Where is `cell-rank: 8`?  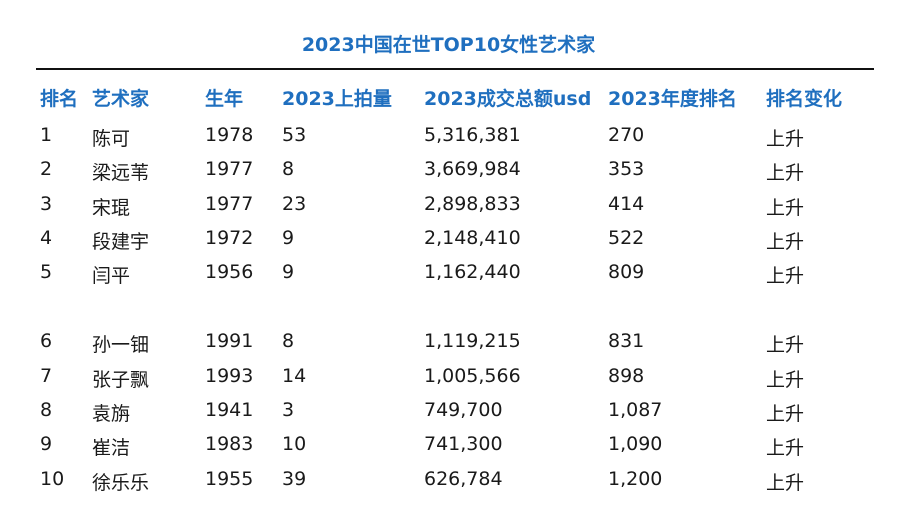
cell-rank: 8 is located at coordinates (46, 410).